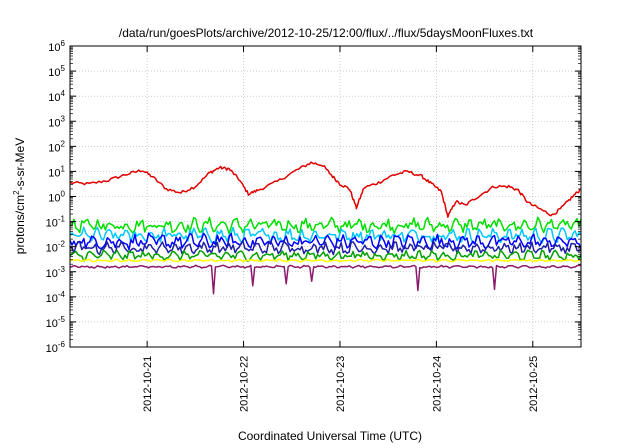 The image size is (640, 448). I want to click on y-tick-label: 10⁻⁵, so click(56, 322).